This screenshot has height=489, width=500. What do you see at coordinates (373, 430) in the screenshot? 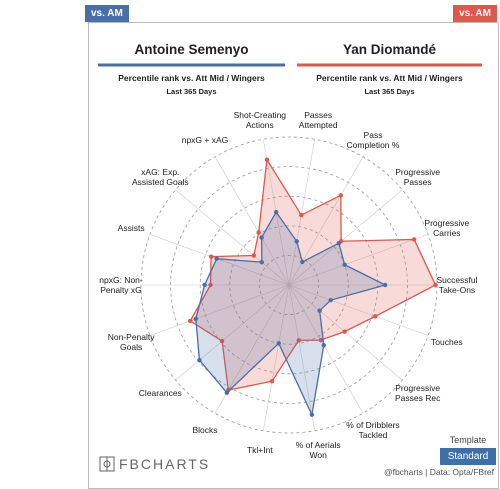
I see `axis-label: % of Dribblers Tackled` at bounding box center [373, 430].